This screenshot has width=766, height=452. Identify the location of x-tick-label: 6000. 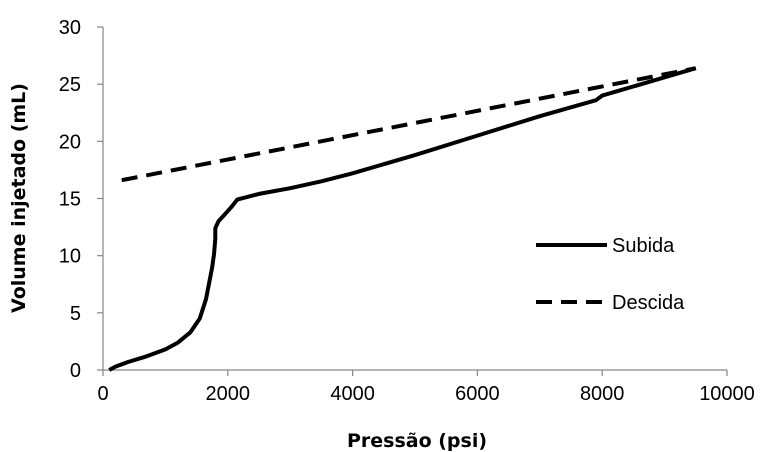
(477, 394).